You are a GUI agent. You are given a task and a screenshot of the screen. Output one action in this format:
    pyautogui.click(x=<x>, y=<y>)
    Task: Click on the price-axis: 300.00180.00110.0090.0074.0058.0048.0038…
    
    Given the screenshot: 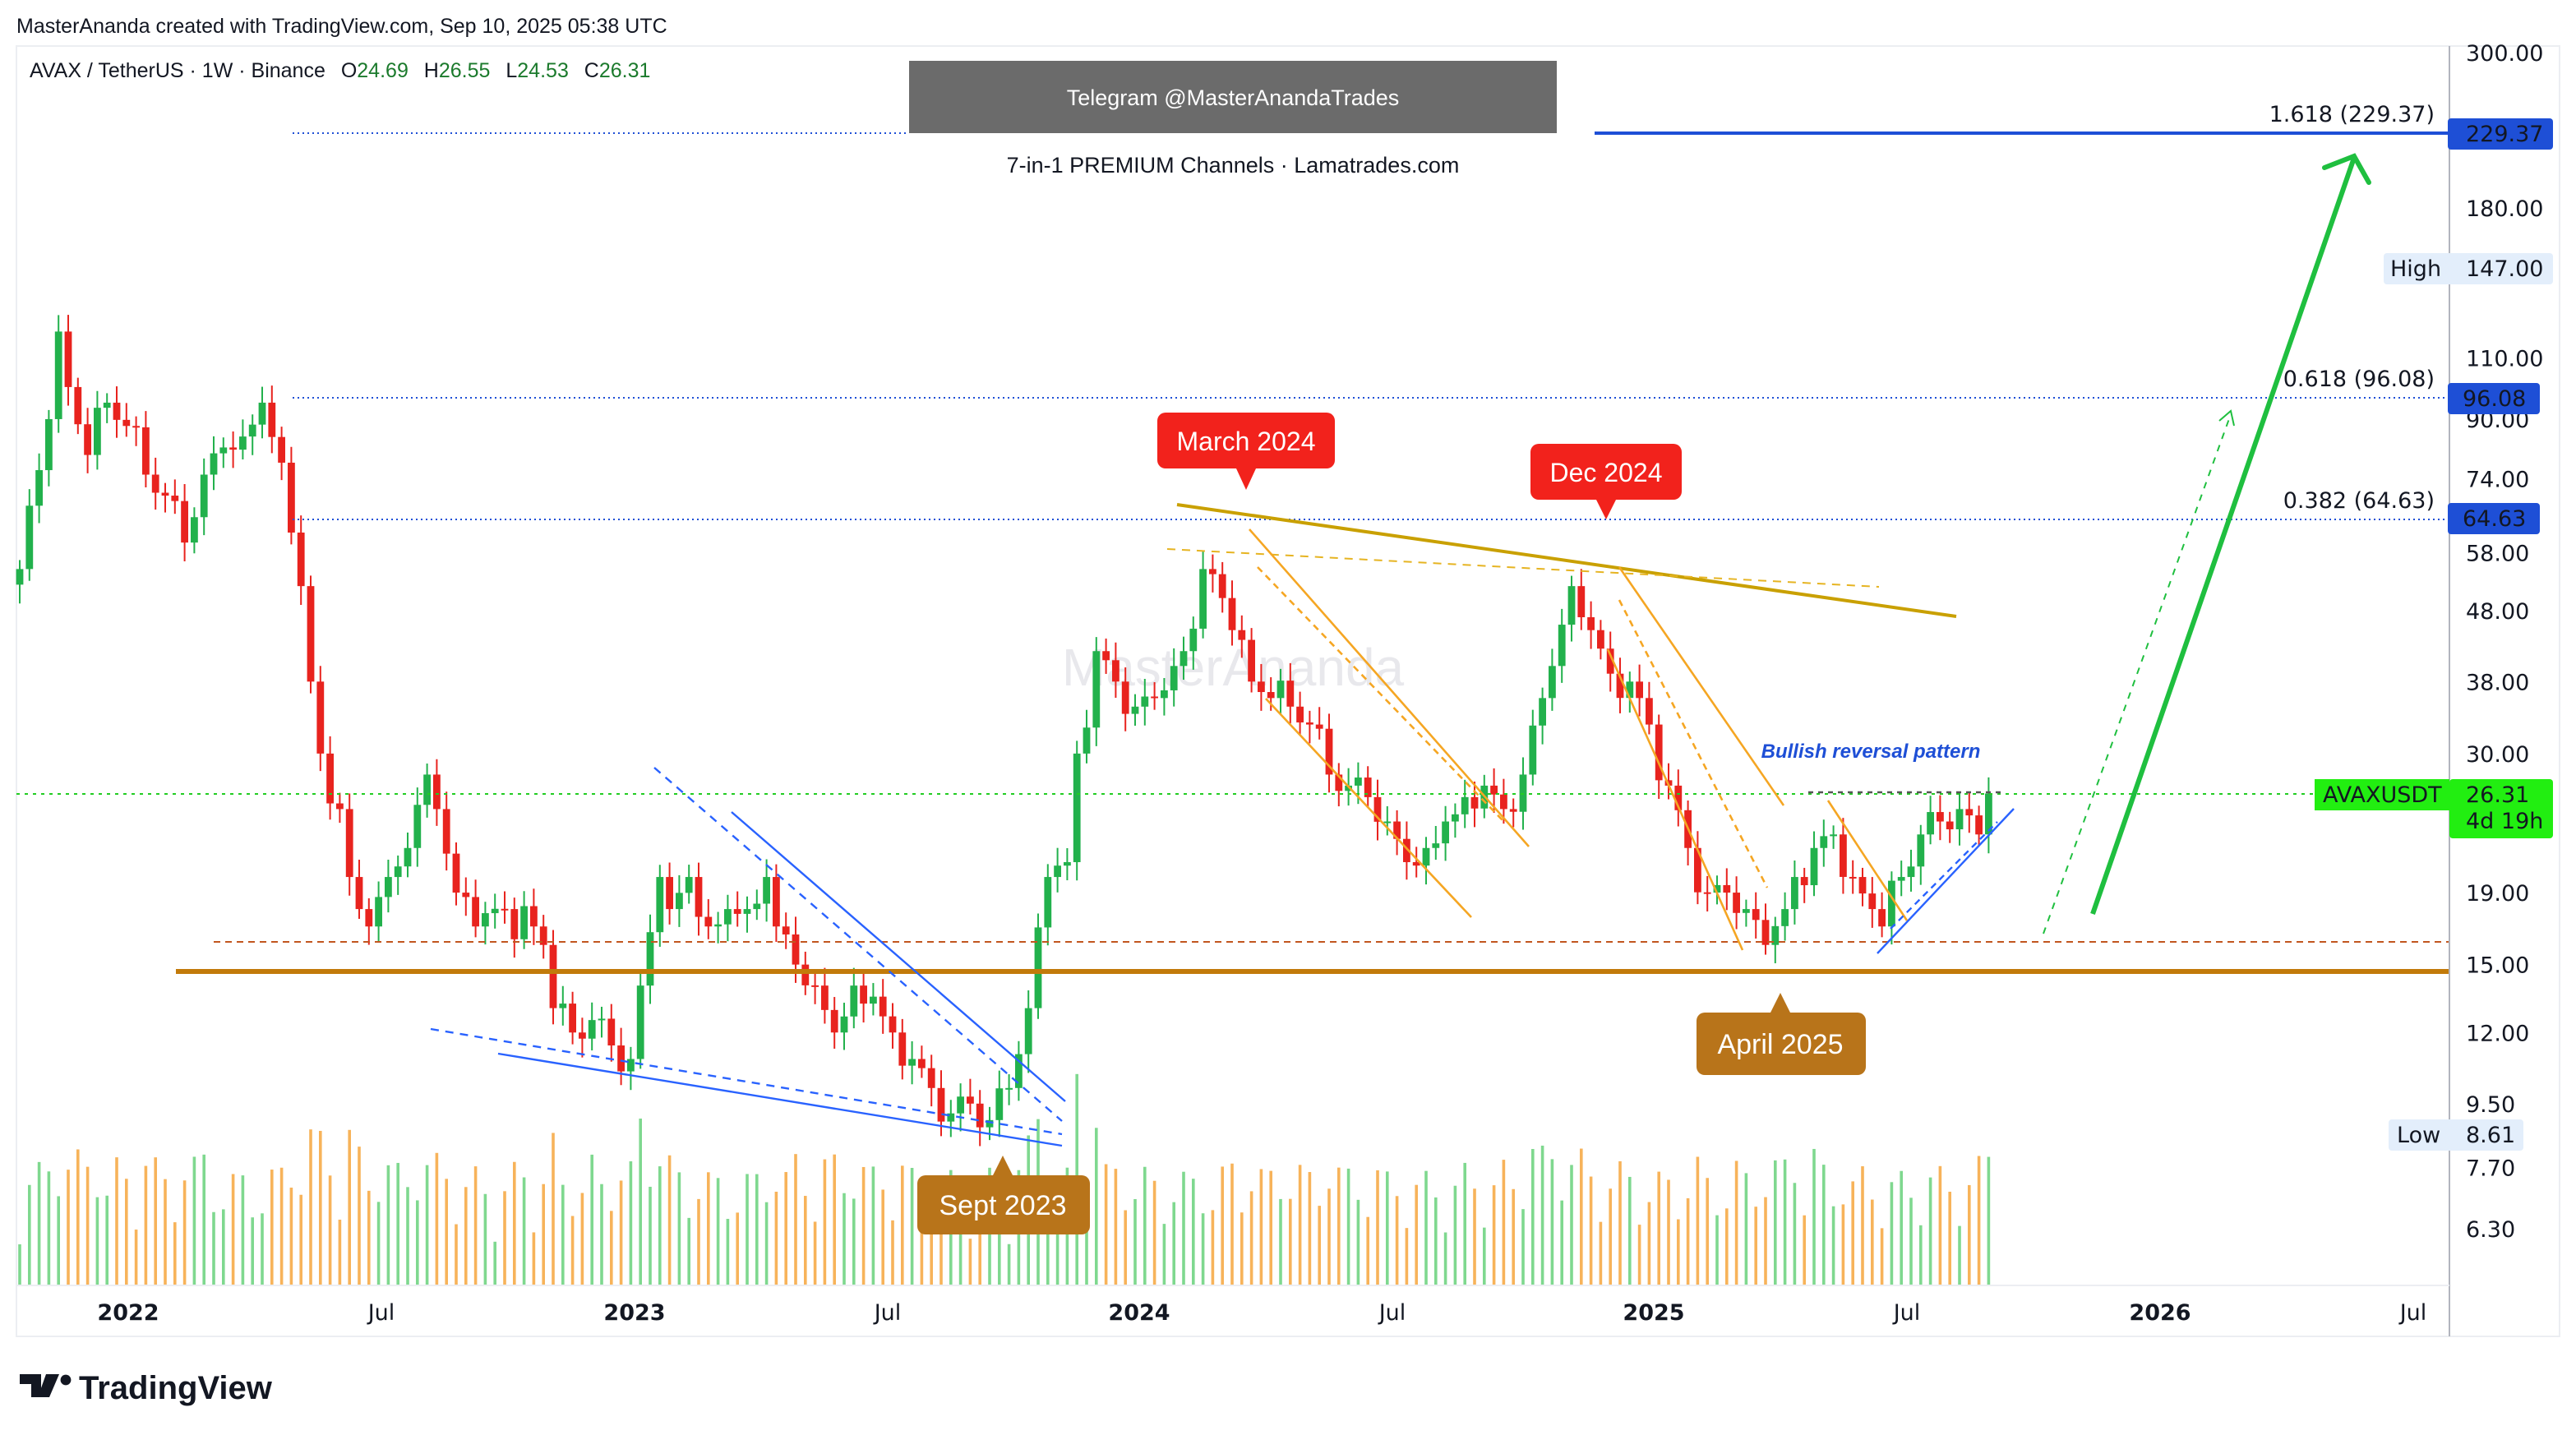 What is the action you would take?
    pyautogui.click(x=2505, y=642)
    